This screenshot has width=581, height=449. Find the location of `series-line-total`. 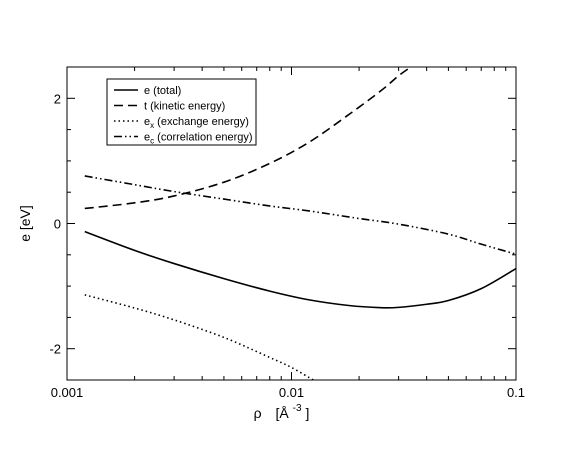

series-line-total is located at coordinates (300, 269).